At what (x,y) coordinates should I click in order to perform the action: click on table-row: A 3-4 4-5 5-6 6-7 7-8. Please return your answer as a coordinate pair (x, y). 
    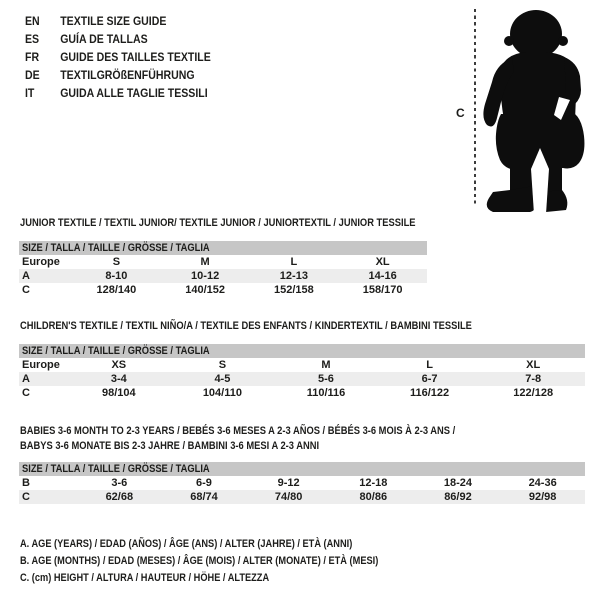
    Looking at the image, I should click on (302, 379).